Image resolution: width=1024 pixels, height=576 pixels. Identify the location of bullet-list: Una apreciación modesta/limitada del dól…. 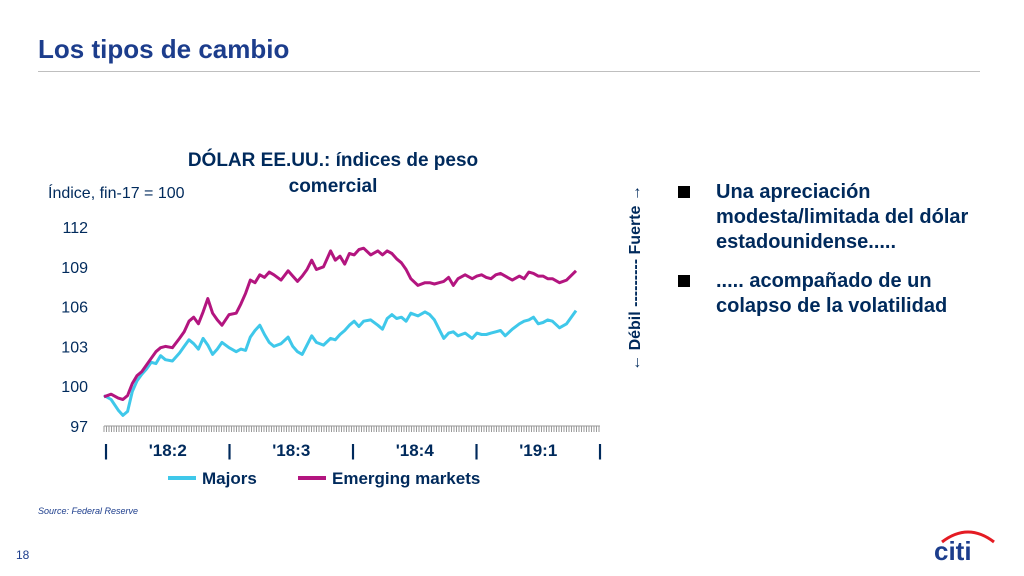
(828, 256).